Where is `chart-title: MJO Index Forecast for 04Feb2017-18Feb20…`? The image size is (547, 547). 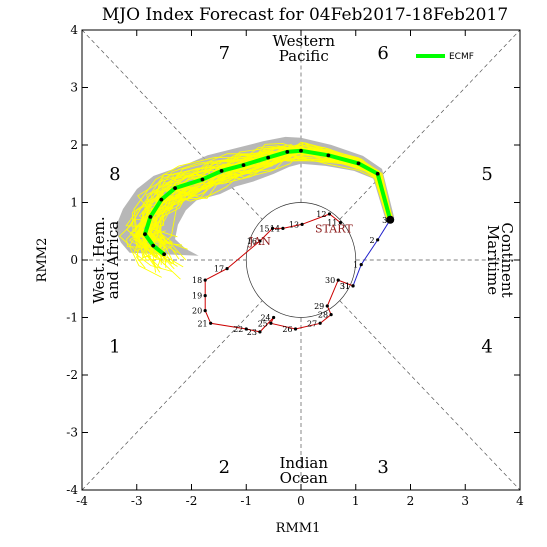
chart-title: MJO Index Forecast for 04Feb2017-18Feb20… is located at coordinates (305, 15).